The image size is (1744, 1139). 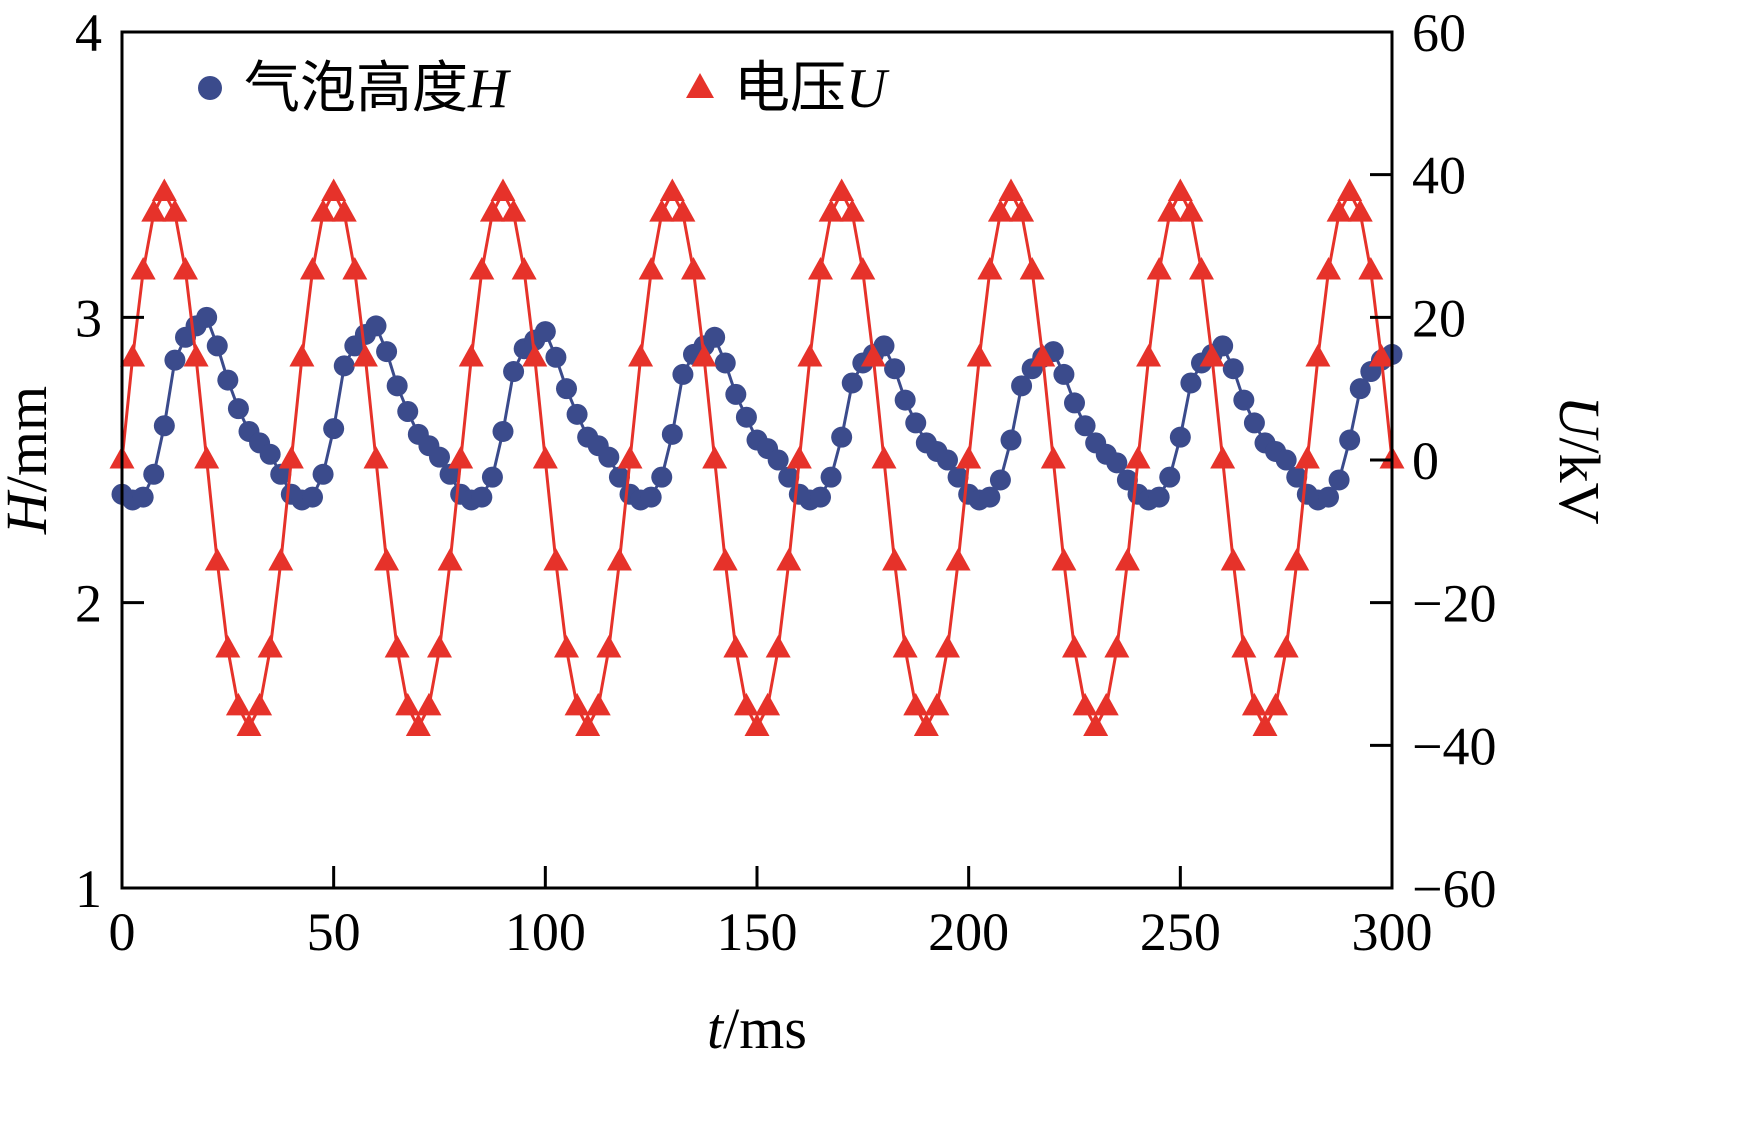 I want to click on y-right-tick-label: 20, so click(x=1439, y=318).